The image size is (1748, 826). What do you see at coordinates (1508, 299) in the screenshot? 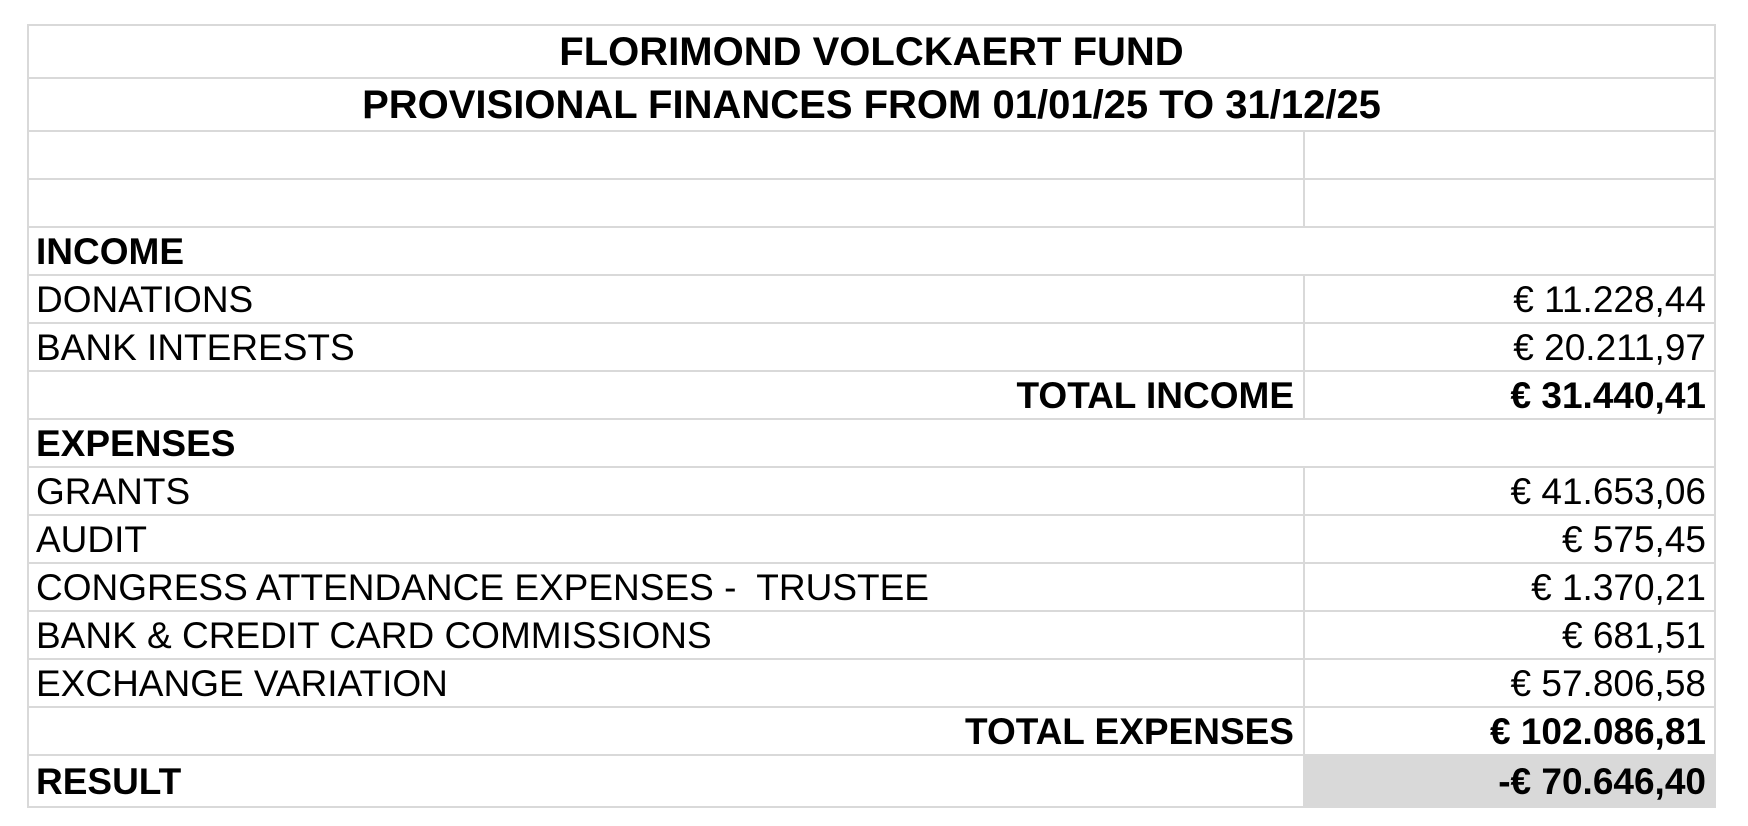
I see `row-value: € 11.228,44` at bounding box center [1508, 299].